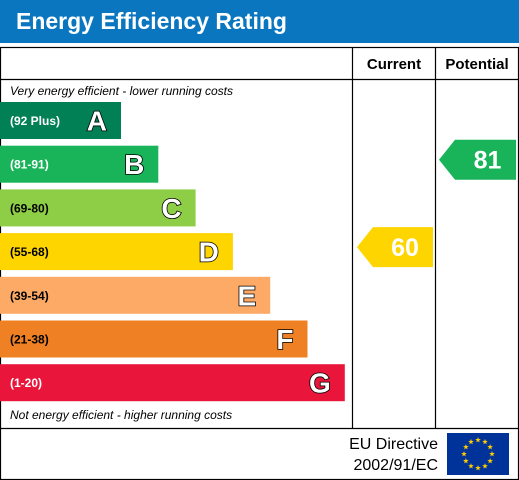 The image size is (519, 480). I want to click on current-rating-arrow-shape, so click(395, 247).